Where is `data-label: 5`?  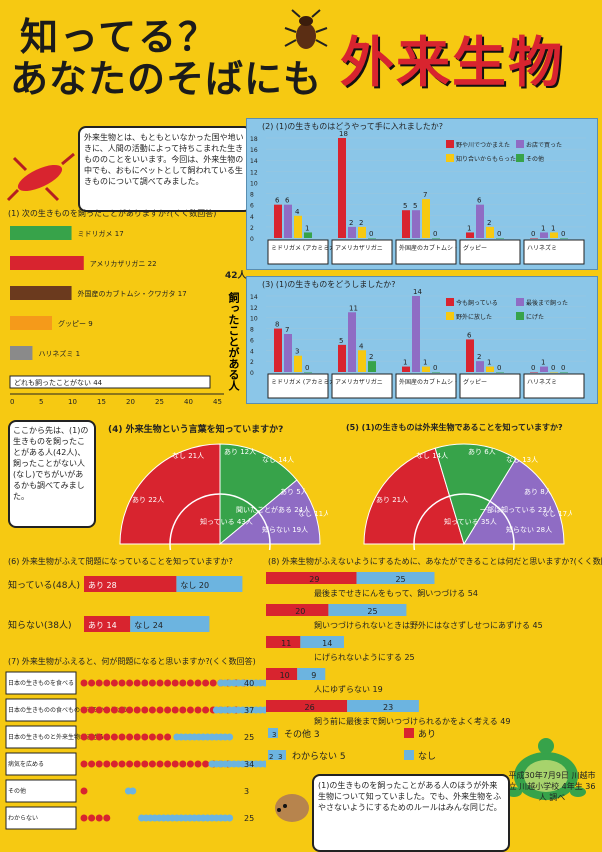 data-label: 5 is located at coordinates (341, 341).